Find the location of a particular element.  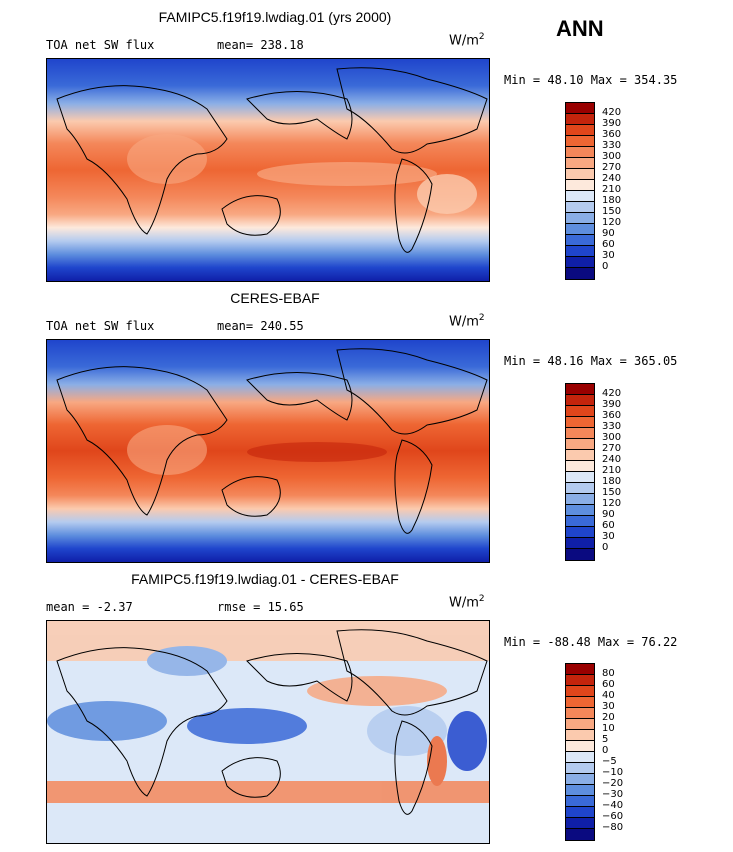

panel2-minmax: Min = 48.16 Max = 365.05 is located at coordinates (591, 361).